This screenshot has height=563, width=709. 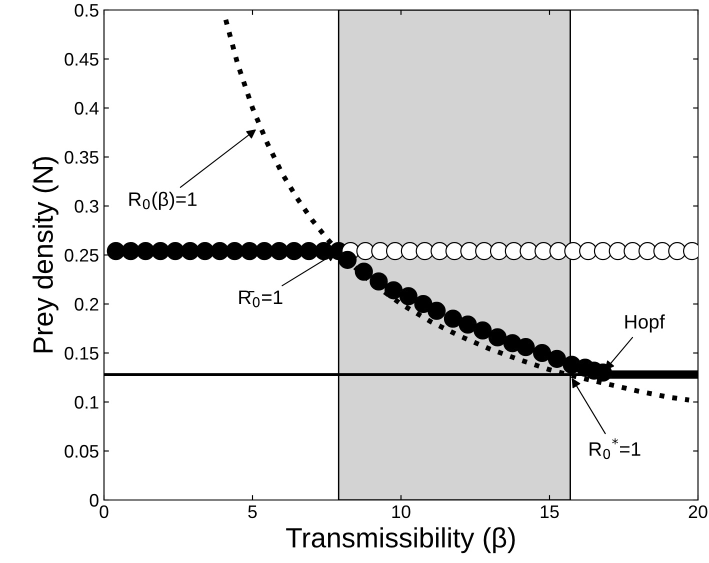 What do you see at coordinates (81, 255) in the screenshot?
I see `y-tick-label: 0.25` at bounding box center [81, 255].